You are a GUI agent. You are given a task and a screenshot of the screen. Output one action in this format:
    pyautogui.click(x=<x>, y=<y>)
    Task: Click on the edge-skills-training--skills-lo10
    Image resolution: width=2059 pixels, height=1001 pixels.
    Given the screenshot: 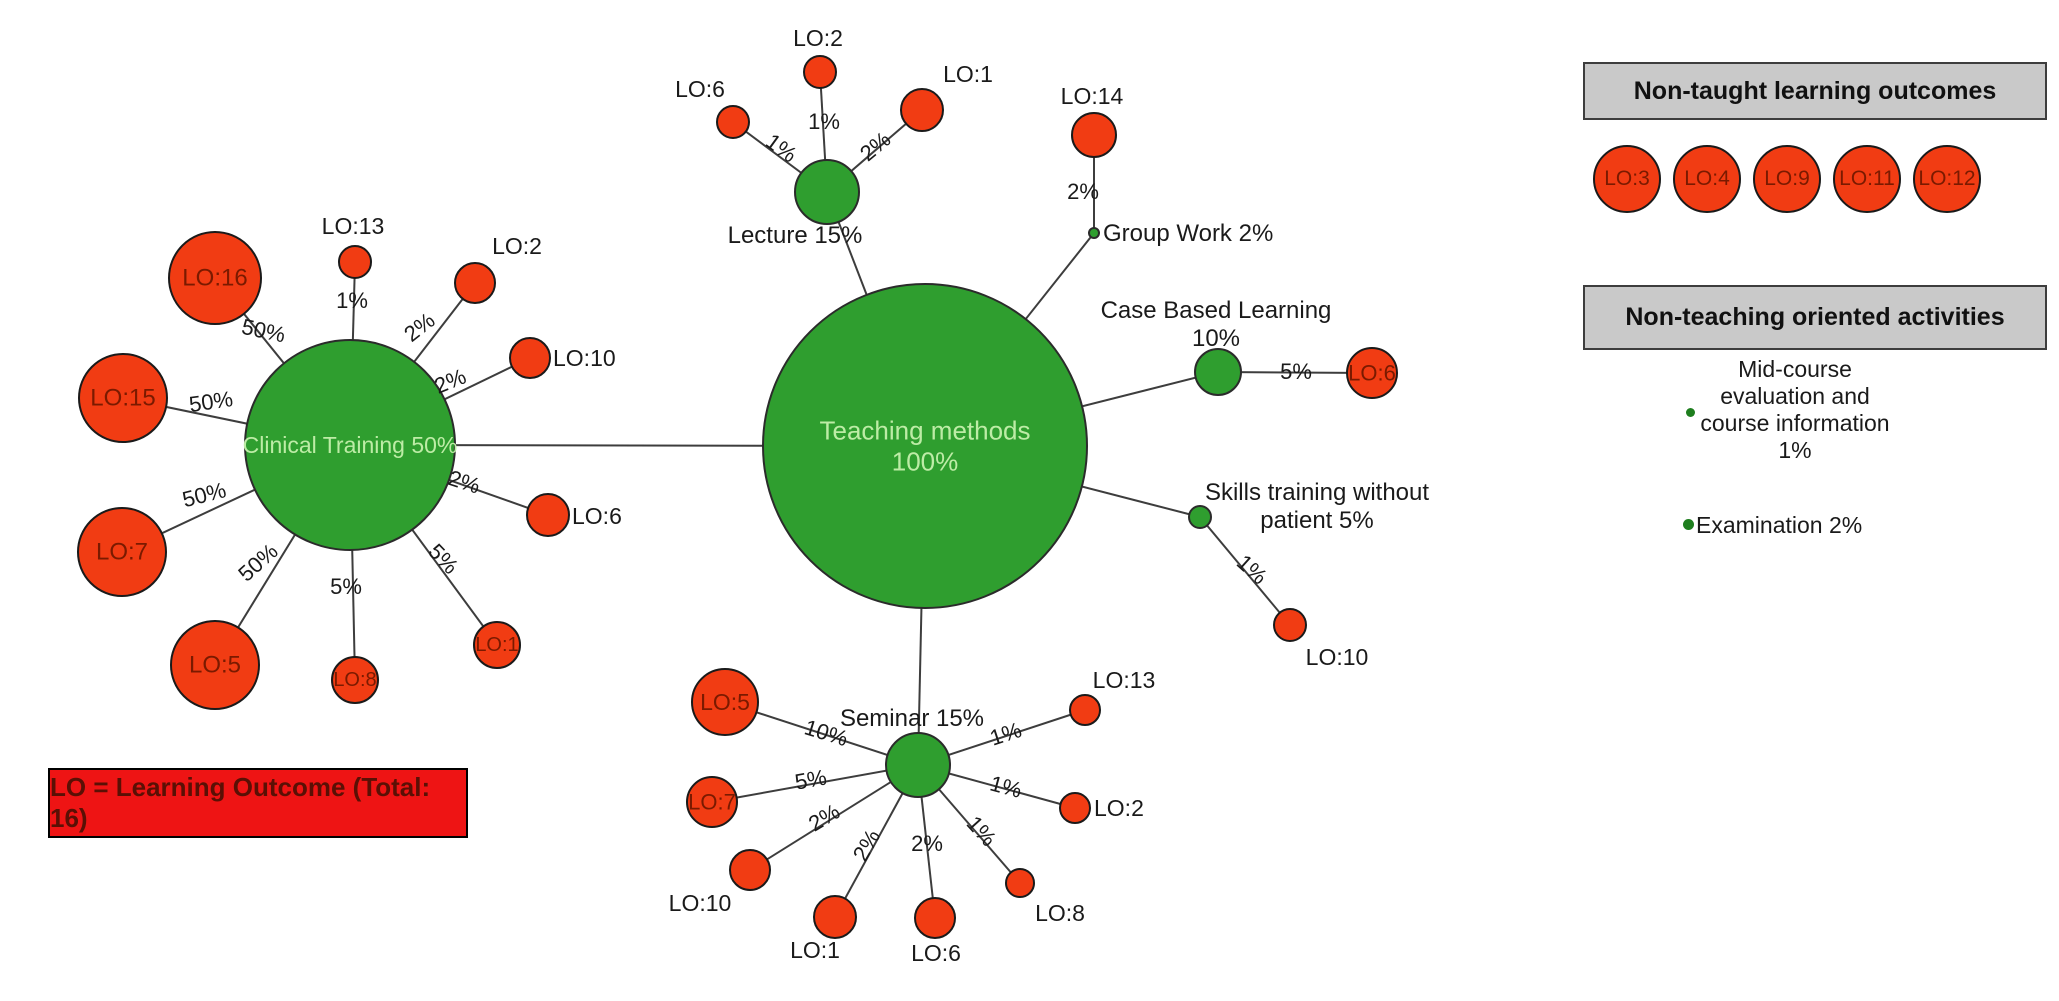 What is the action you would take?
    pyautogui.click(x=1245, y=571)
    